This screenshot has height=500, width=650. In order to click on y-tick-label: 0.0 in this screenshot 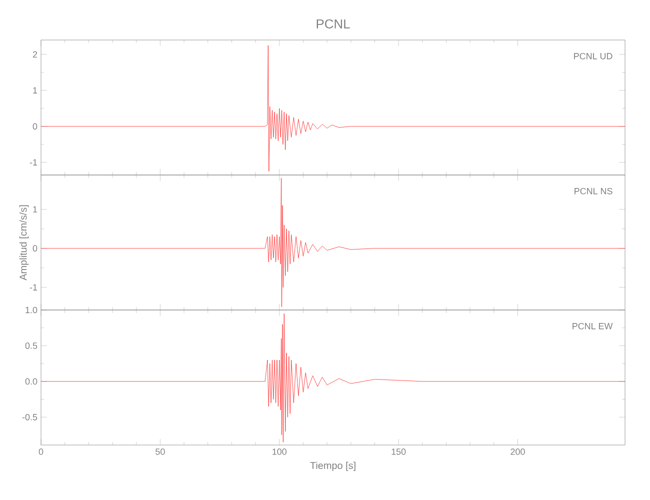, I will do `click(31, 381)`.